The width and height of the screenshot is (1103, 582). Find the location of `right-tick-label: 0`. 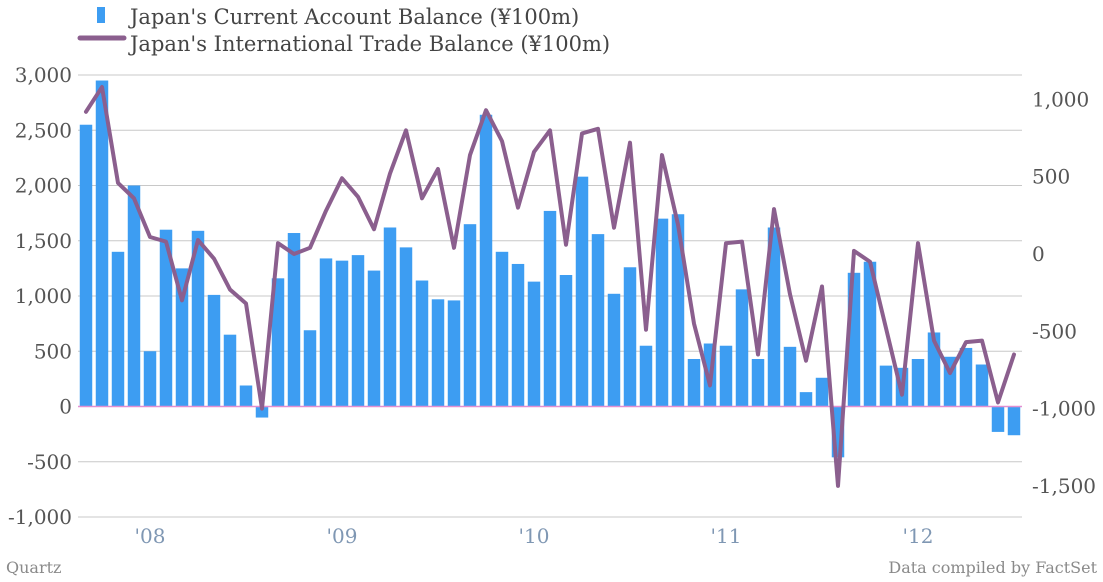

right-tick-label: 0 is located at coordinates (1038, 254).